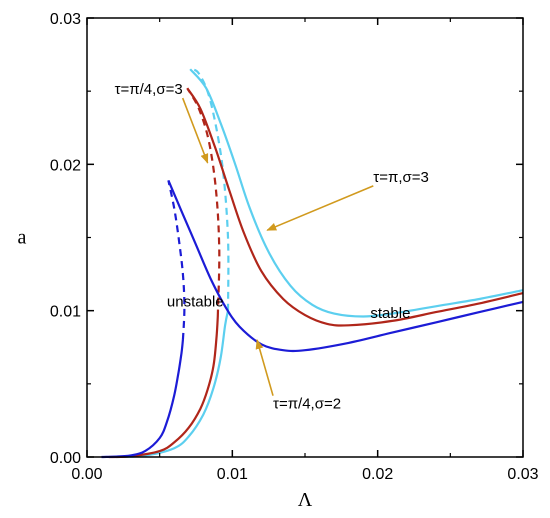  Describe the element at coordinates (65, 165) in the screenshot. I see `y-tick-label: 0.02` at that location.